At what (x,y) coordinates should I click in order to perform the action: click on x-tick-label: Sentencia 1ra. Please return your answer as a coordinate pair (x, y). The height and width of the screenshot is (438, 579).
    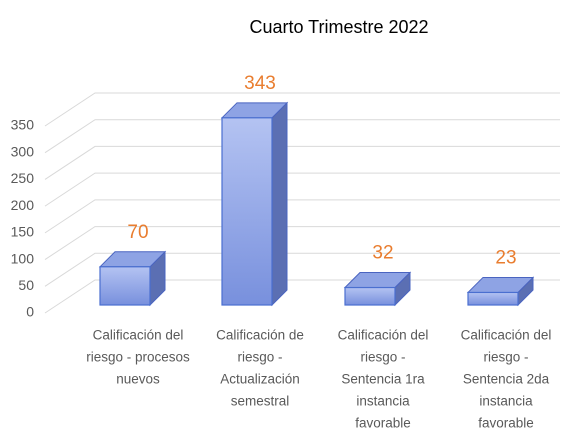
    Looking at the image, I should click on (383, 379).